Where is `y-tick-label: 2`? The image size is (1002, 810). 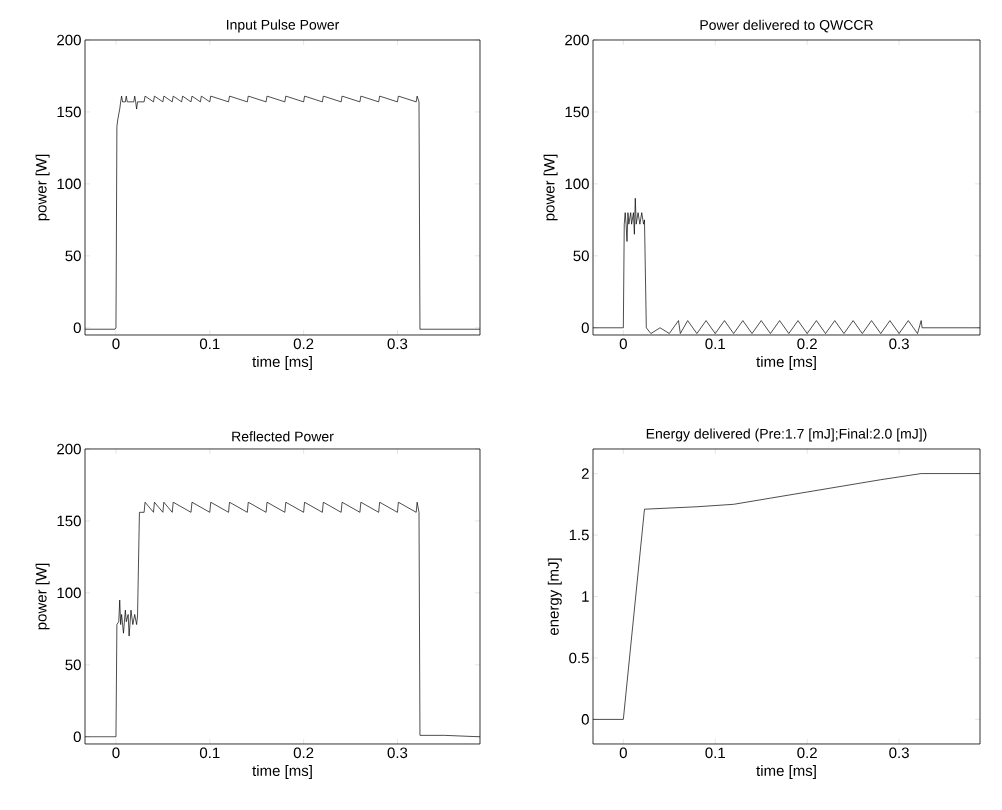
y-tick-label: 2 is located at coordinates (585, 473).